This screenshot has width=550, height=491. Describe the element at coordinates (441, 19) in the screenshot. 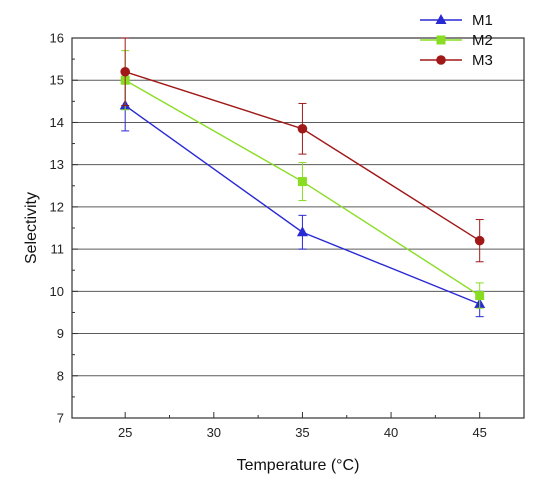

I see `legend-marker-m1` at that location.